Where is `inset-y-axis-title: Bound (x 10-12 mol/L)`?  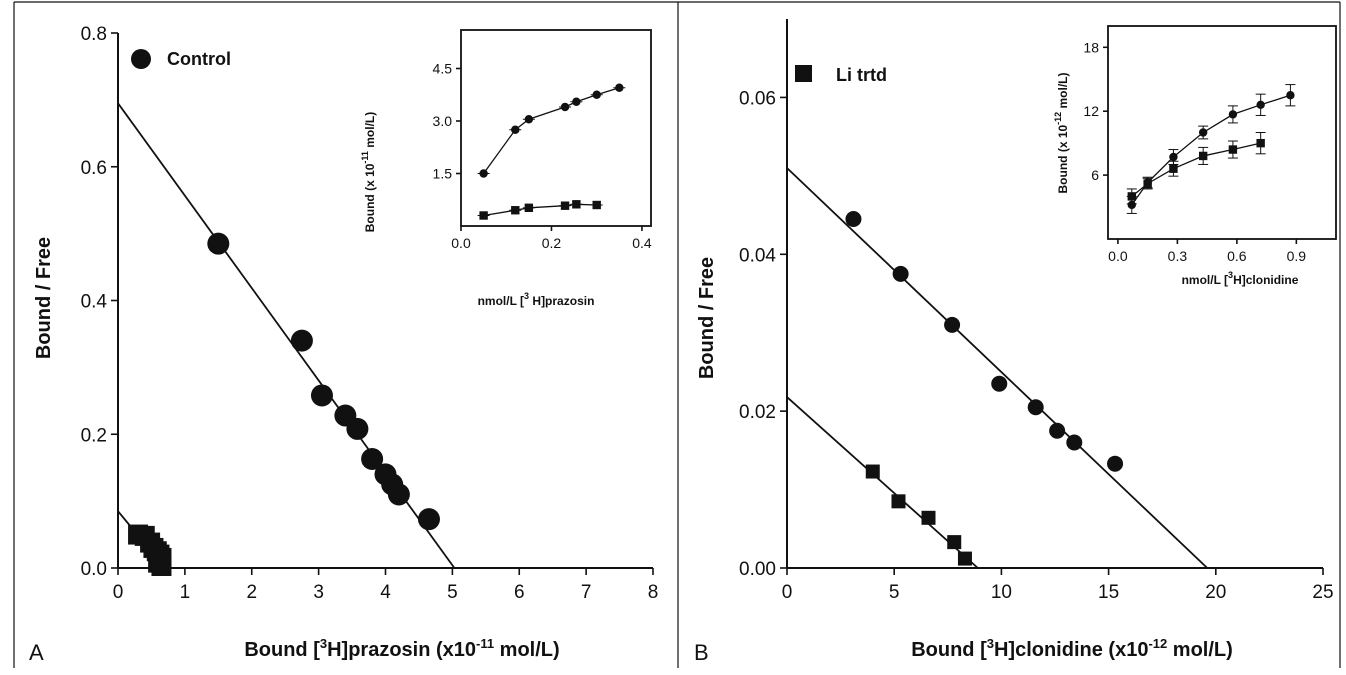
inset-y-axis-title: Bound (x 10-12 mol/L) is located at coordinates (1061, 132).